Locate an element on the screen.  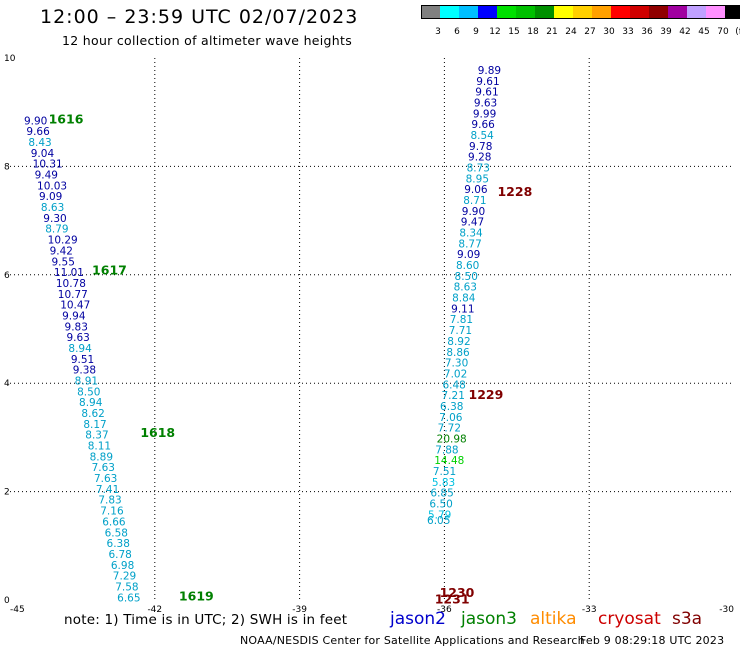
wave-height-value: 8.34 is located at coordinates (471, 234).